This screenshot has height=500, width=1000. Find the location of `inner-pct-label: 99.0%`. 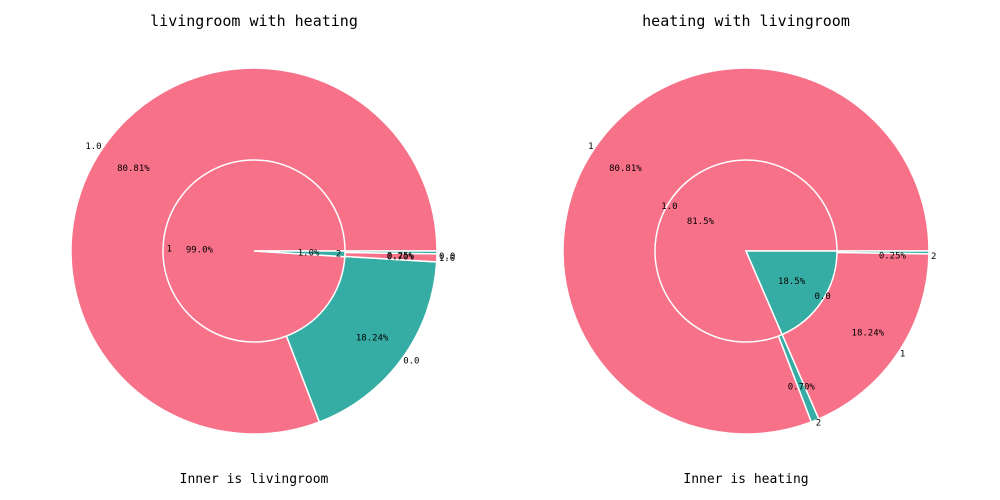

inner-pct-label: 99.0% is located at coordinates (200, 250).